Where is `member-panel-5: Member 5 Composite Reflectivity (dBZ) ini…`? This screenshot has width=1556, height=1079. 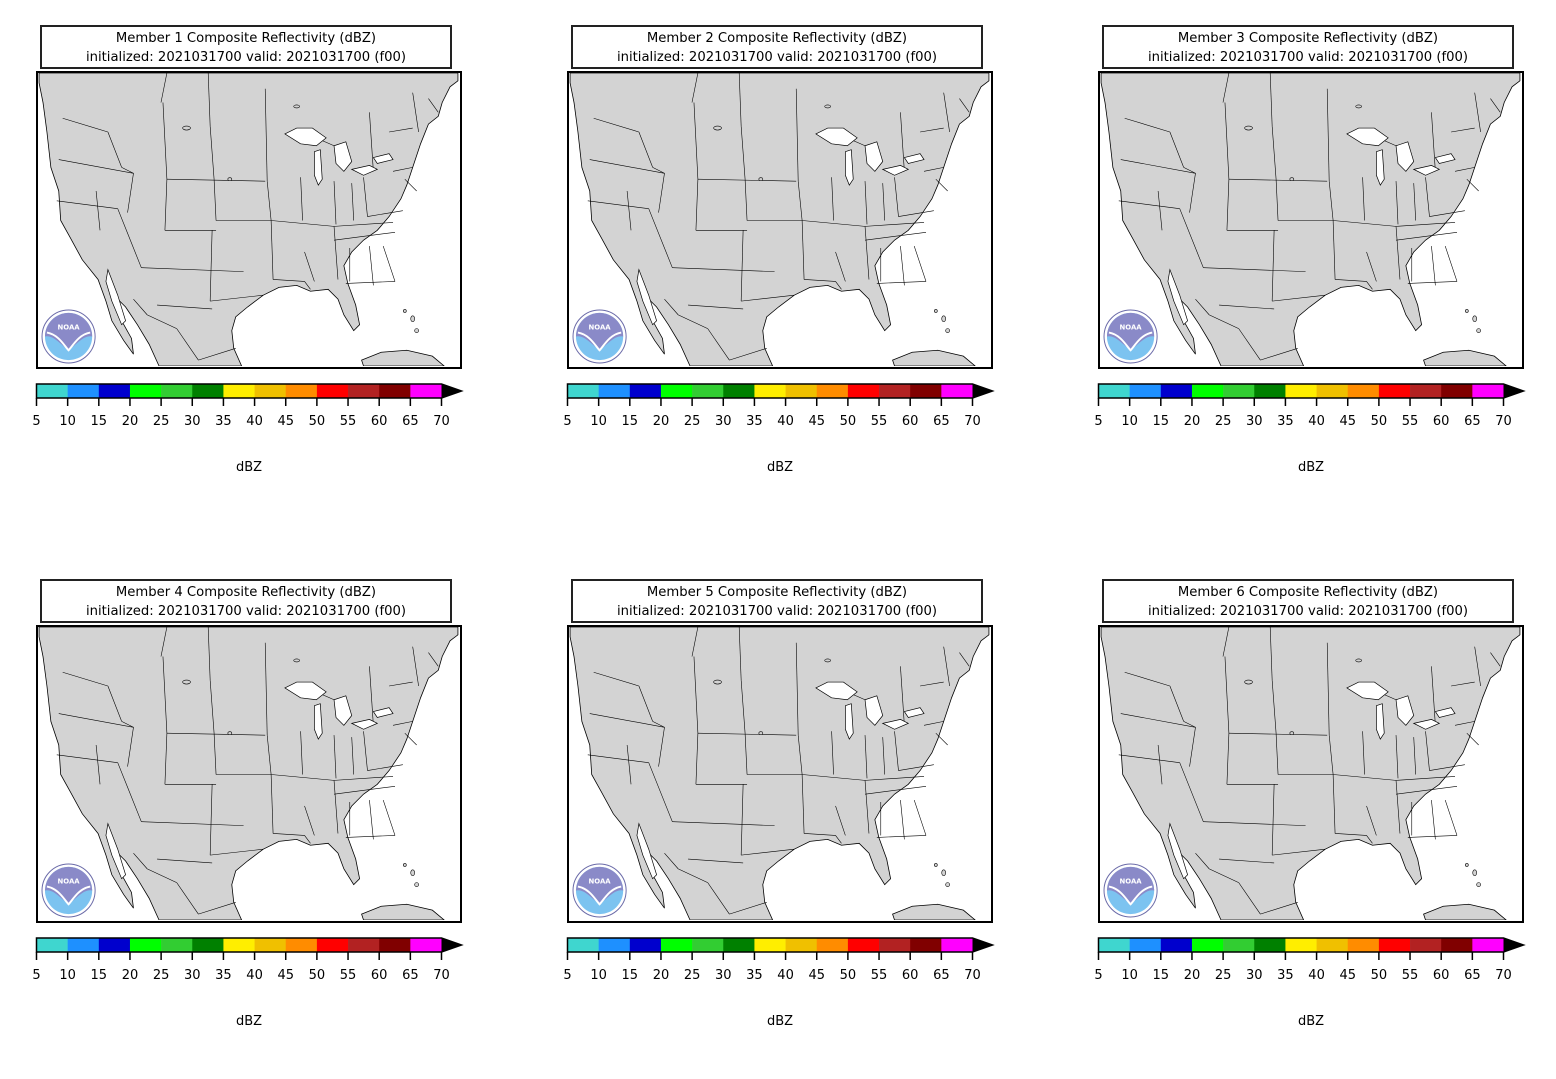 member-panel-5: Member 5 Composite Reflectivity (dBZ) ini… is located at coordinates (795, 829).